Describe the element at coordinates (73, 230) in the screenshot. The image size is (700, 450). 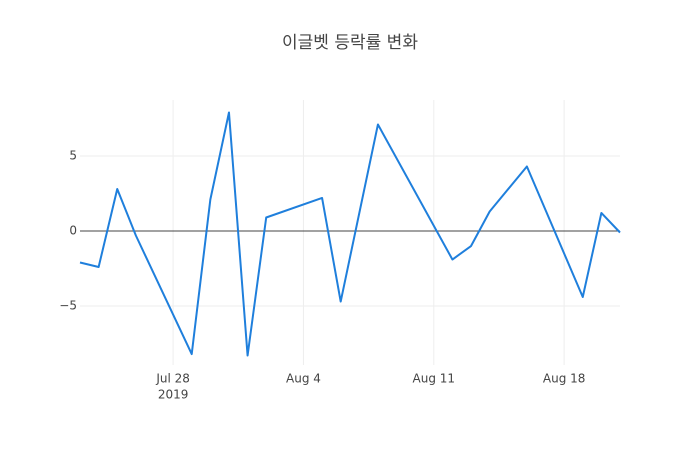
I see `y-tick-label: 0` at that location.